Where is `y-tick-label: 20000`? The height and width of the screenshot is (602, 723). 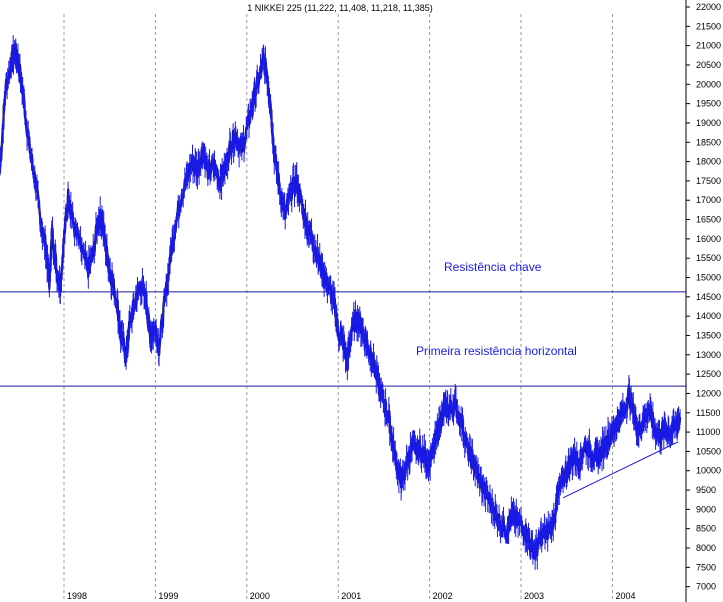 y-tick-label: 20000 is located at coordinates (708, 84).